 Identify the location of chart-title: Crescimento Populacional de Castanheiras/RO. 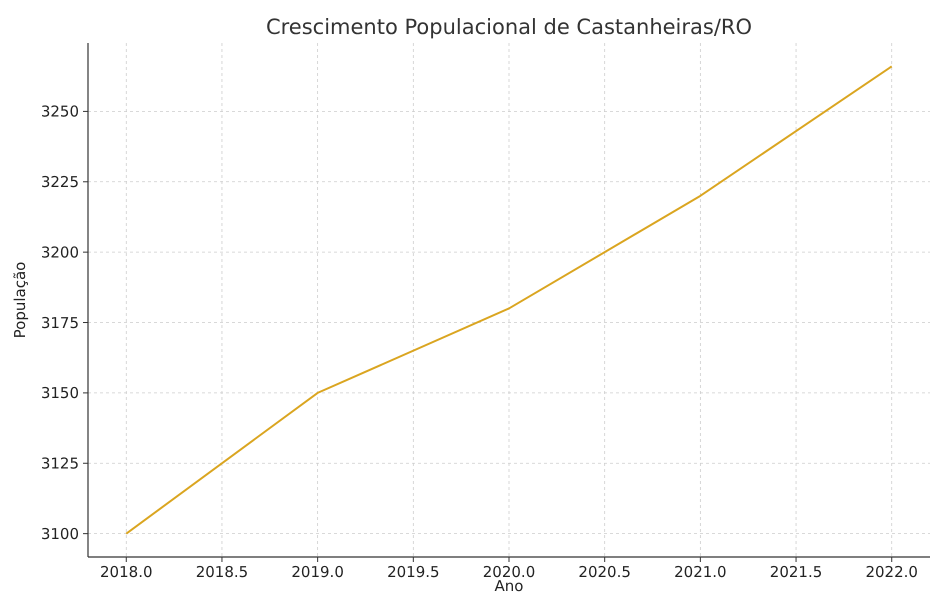
(509, 27).